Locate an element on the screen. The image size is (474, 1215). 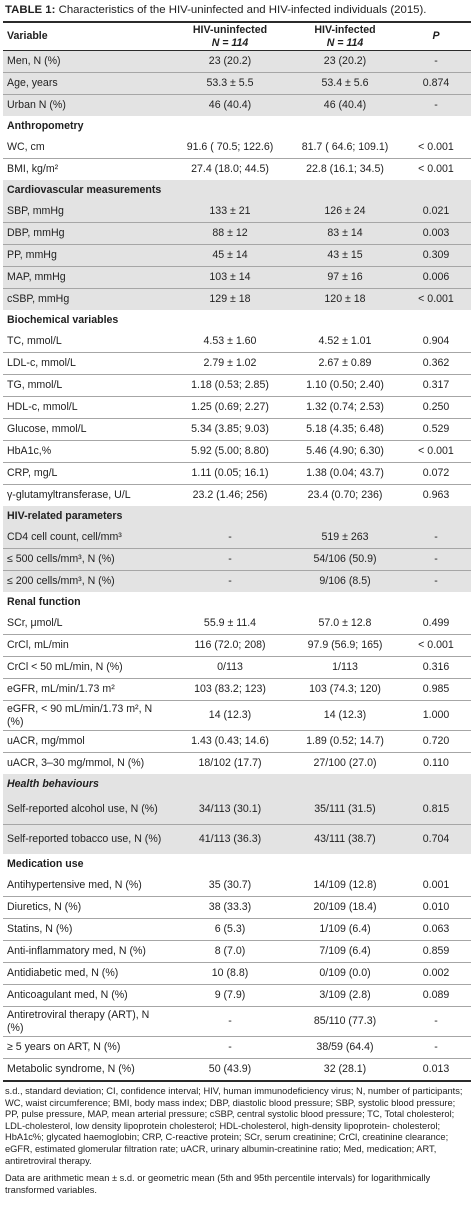
uninfected-cell: 4.53 ± 1.60 is located at coordinates (230, 342).